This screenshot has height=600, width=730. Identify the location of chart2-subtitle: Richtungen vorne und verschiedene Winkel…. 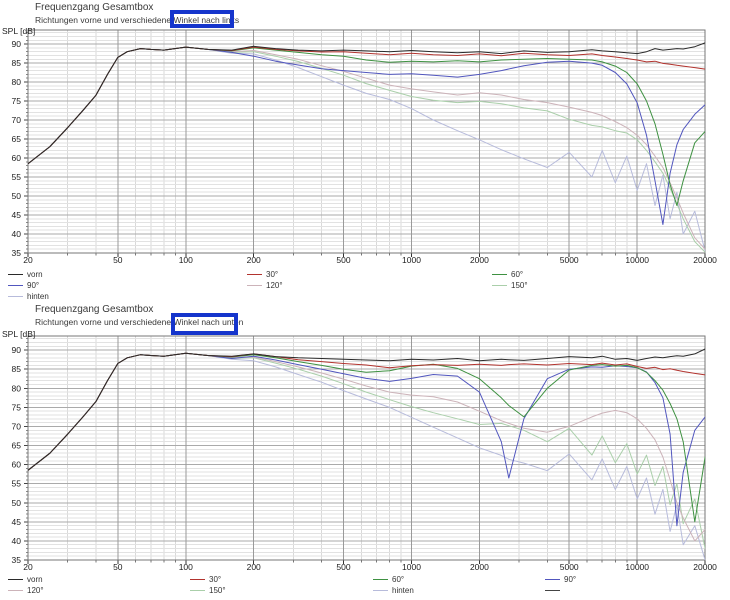
(139, 322).